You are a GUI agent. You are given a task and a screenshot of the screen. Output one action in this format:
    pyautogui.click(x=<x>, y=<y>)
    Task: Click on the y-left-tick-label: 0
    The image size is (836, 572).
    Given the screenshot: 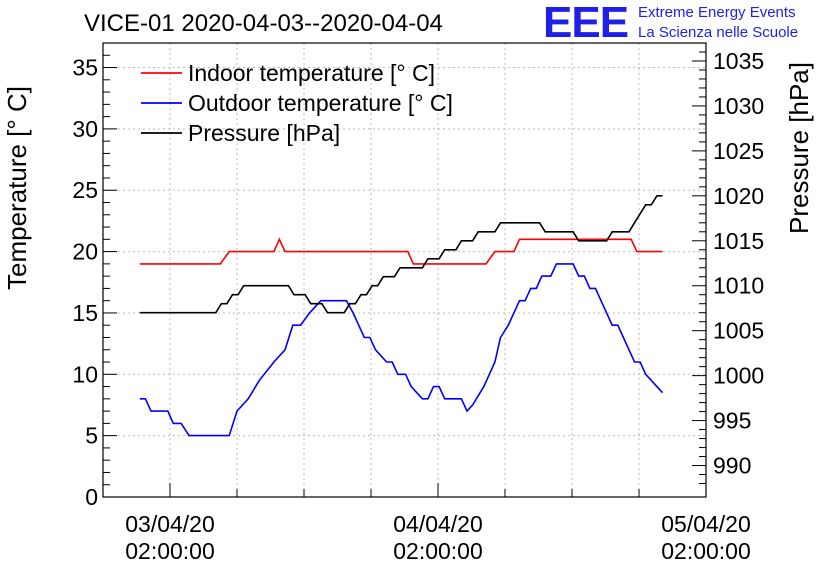 What is the action you would take?
    pyautogui.click(x=91, y=497)
    